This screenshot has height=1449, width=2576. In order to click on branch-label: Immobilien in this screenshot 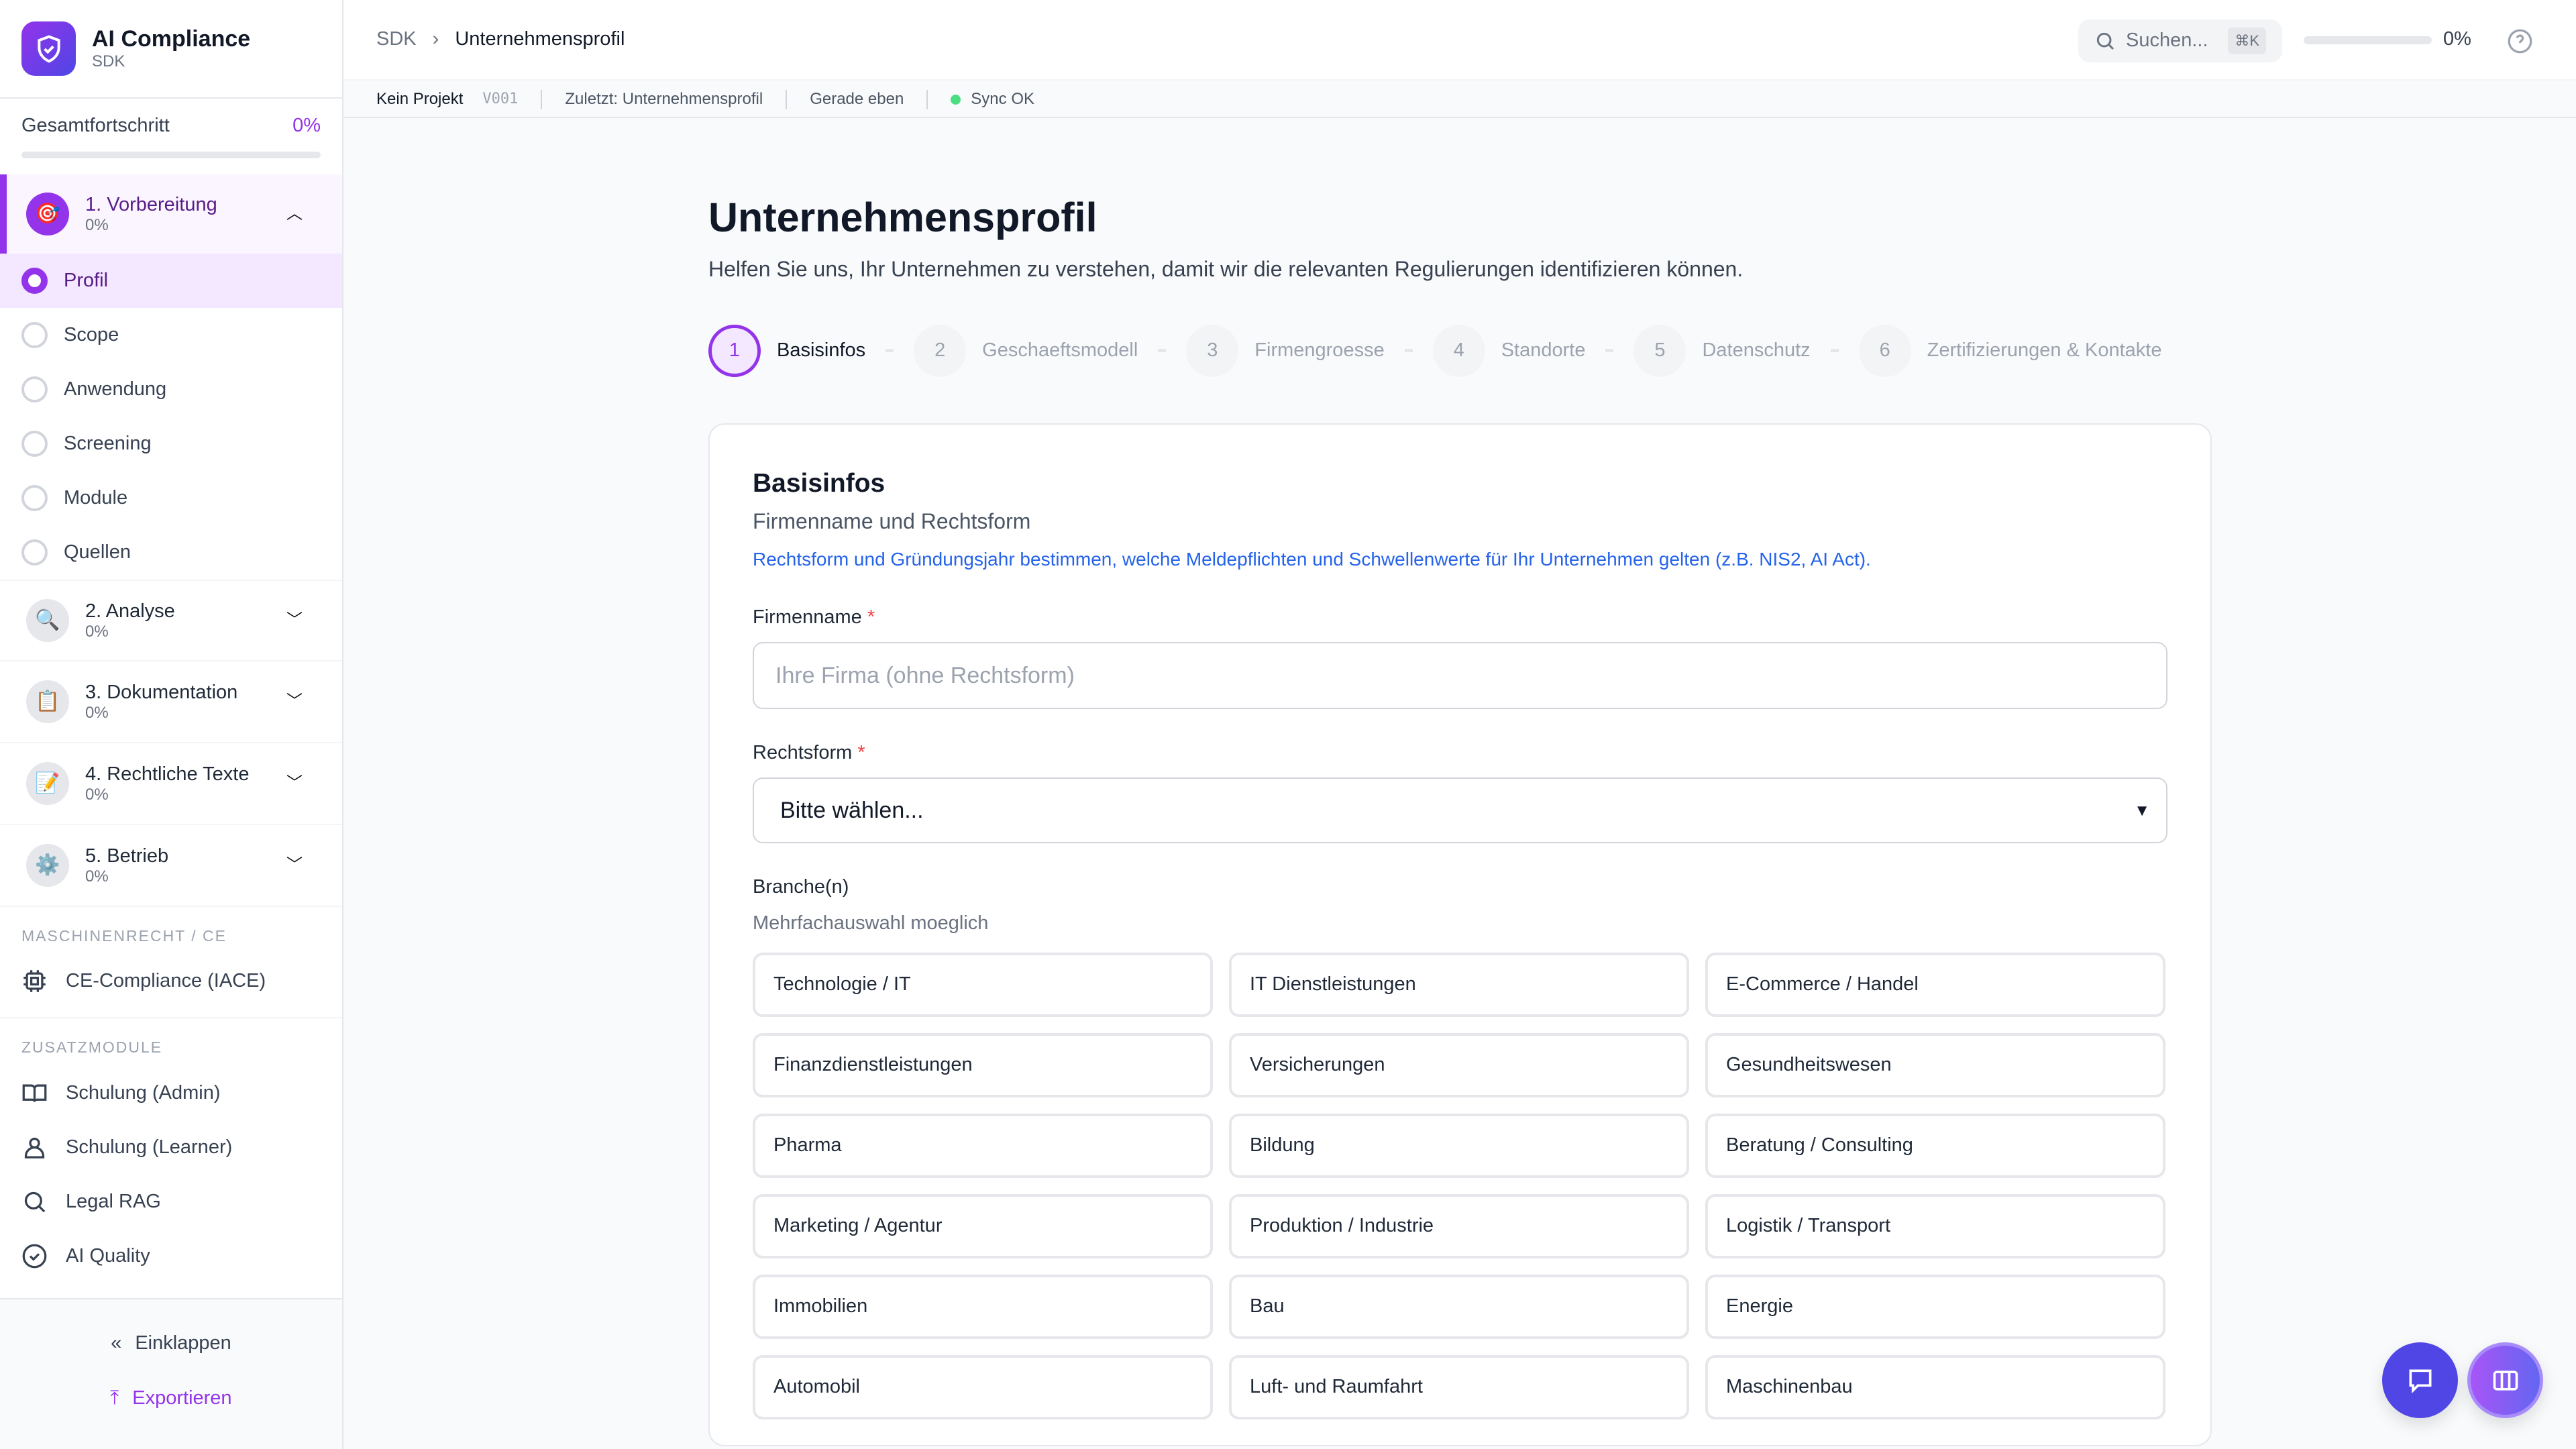, I will do `click(820, 1306)`.